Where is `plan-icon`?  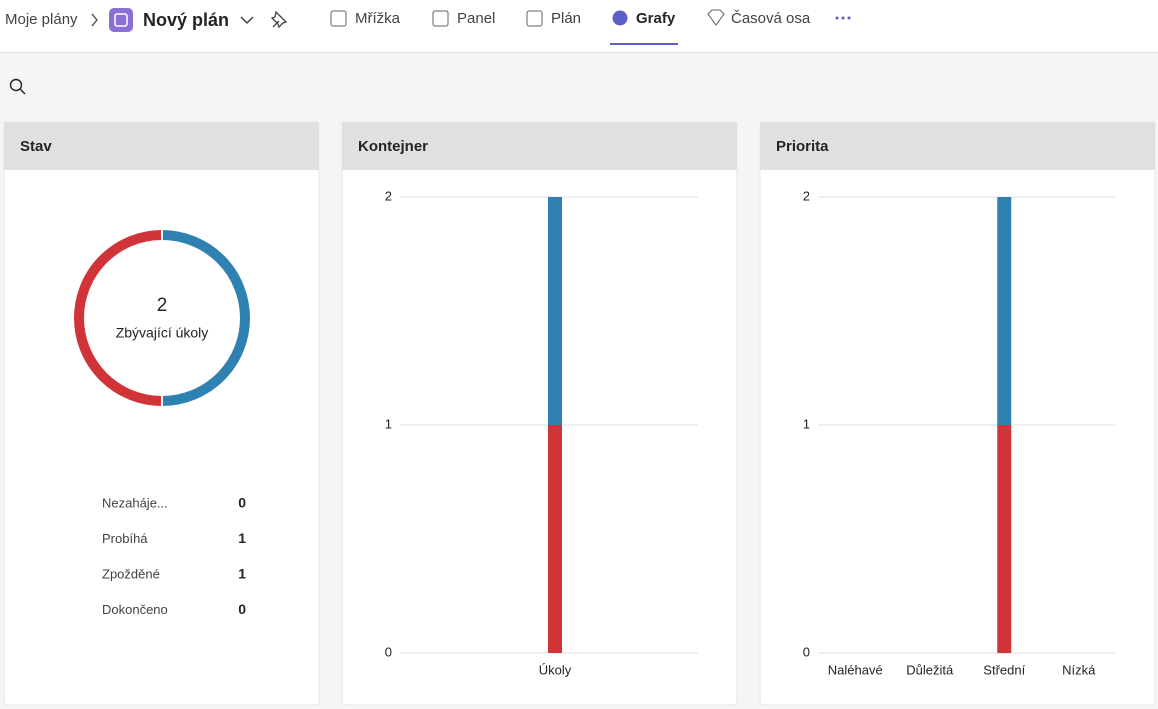 plan-icon is located at coordinates (121, 20).